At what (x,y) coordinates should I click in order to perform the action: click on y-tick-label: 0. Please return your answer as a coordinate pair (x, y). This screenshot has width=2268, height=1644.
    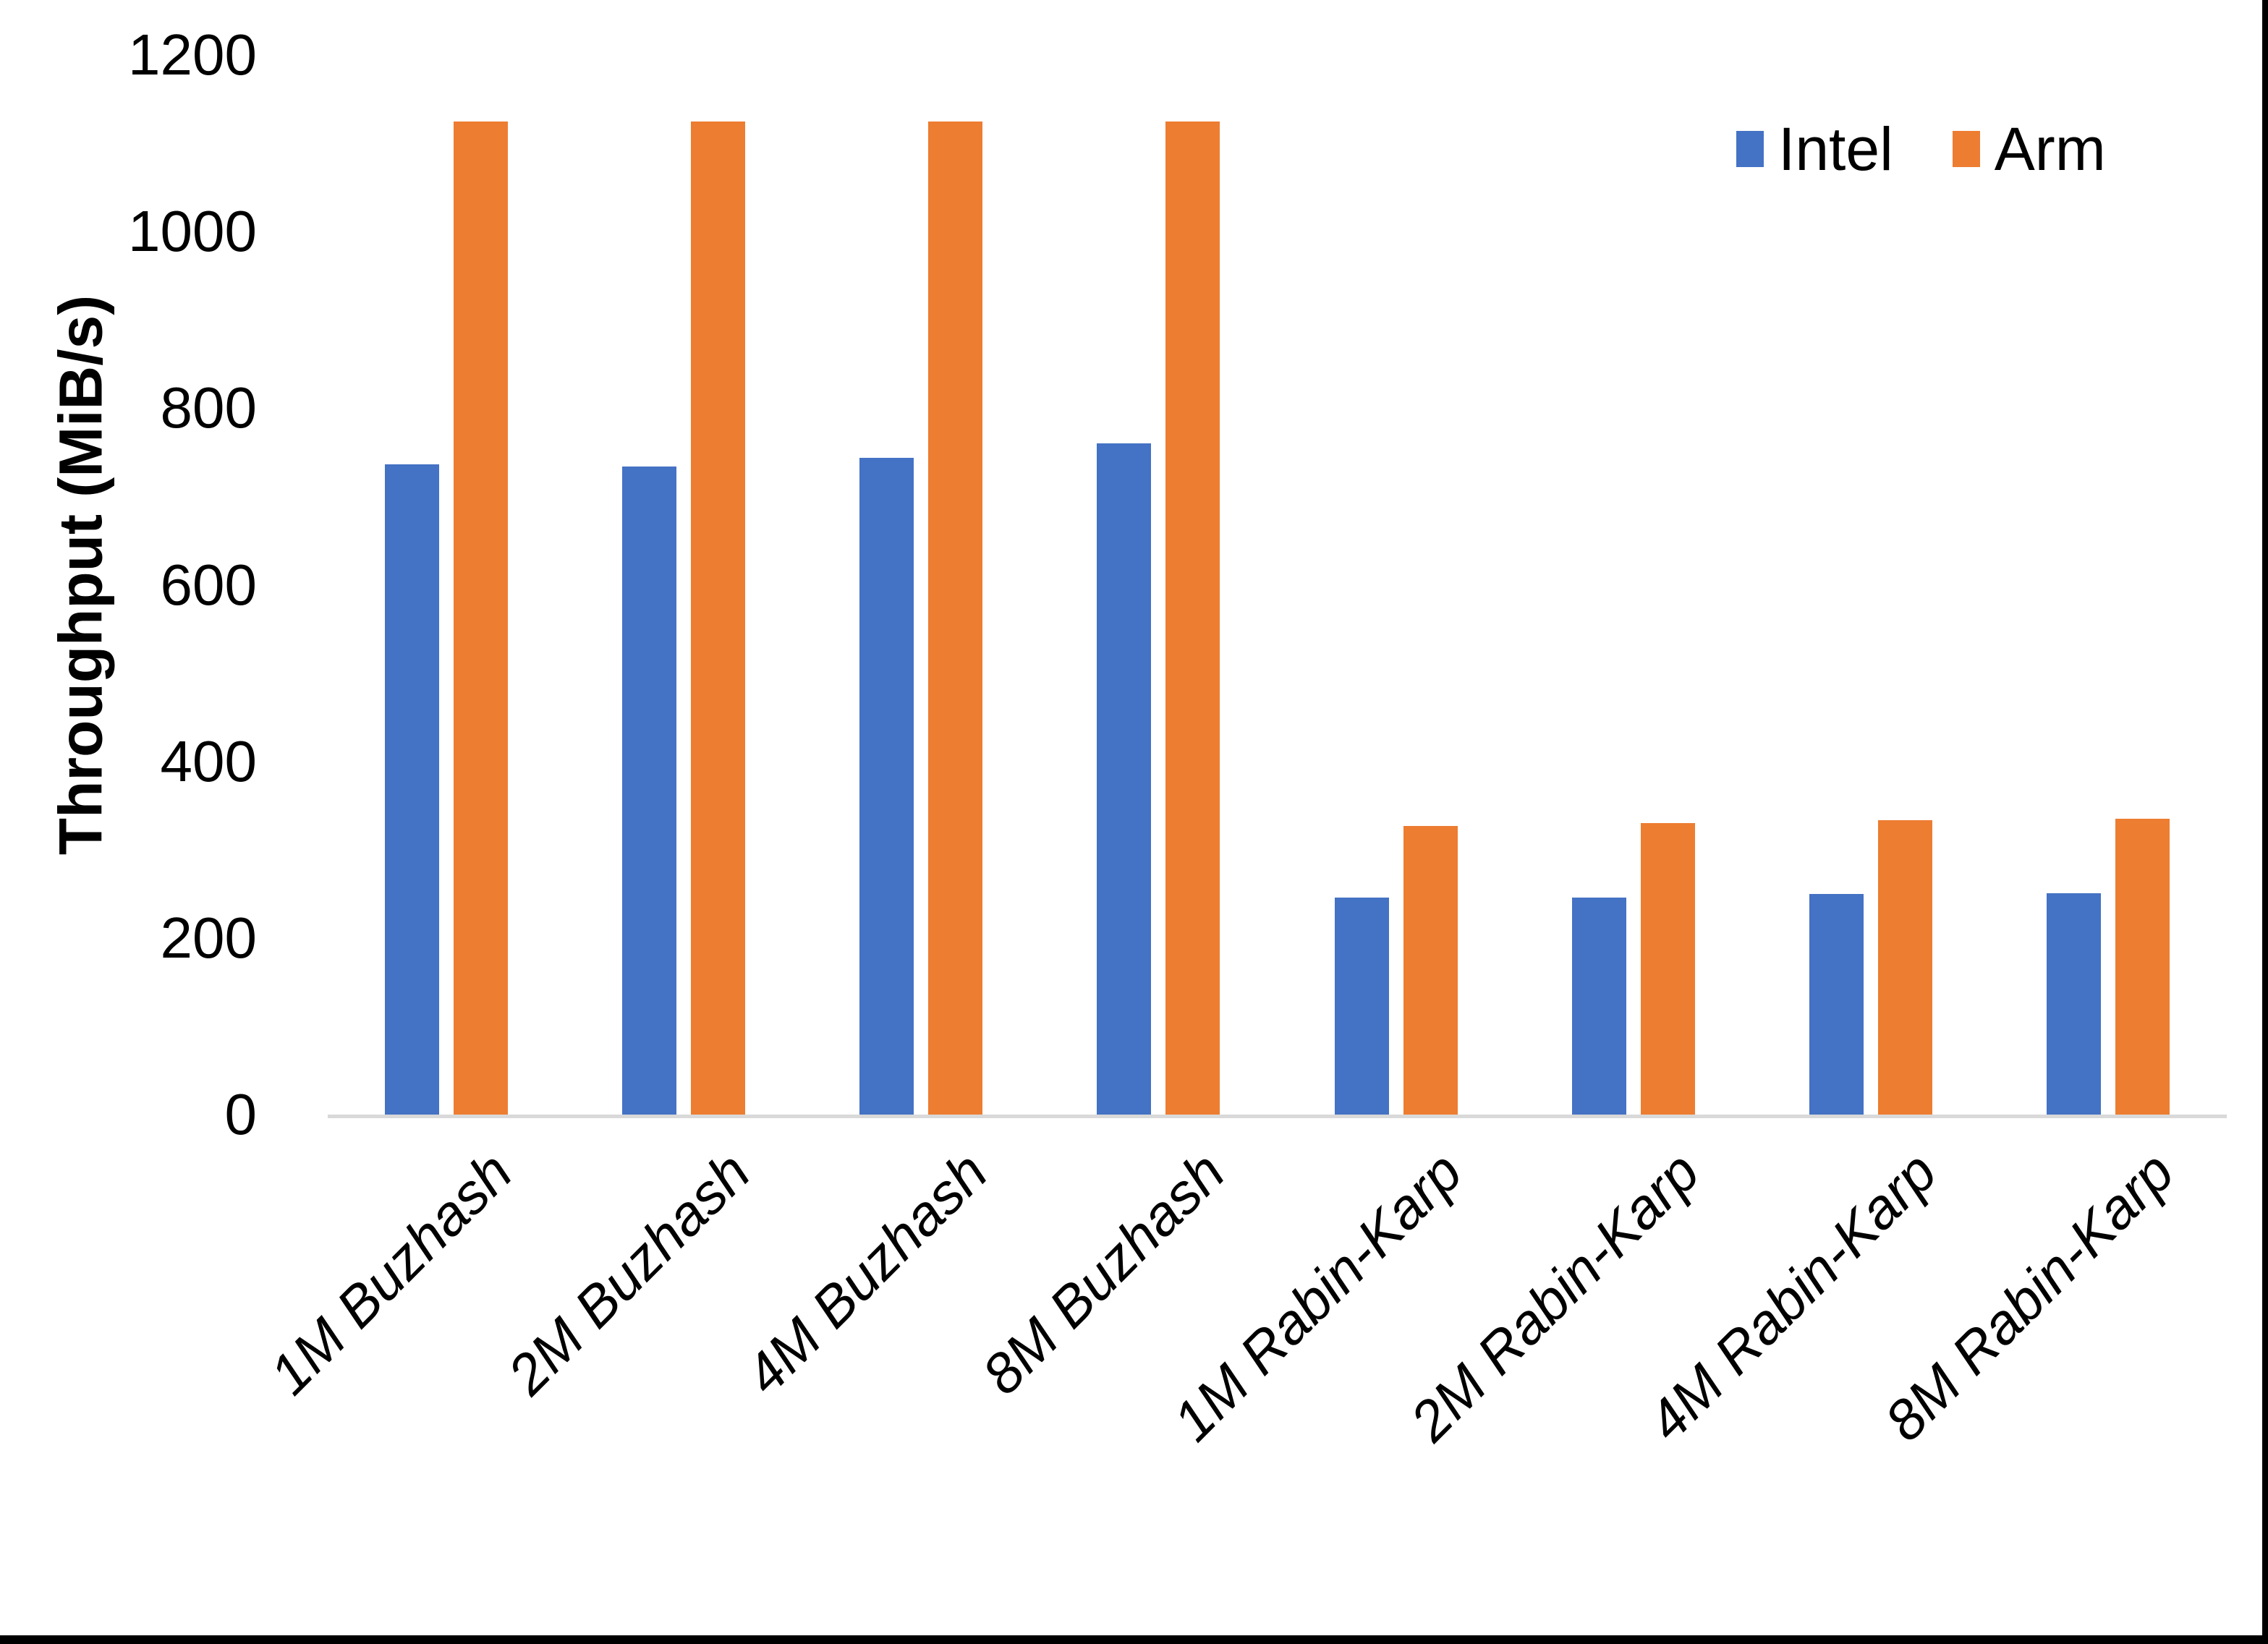
    Looking at the image, I should click on (241, 1114).